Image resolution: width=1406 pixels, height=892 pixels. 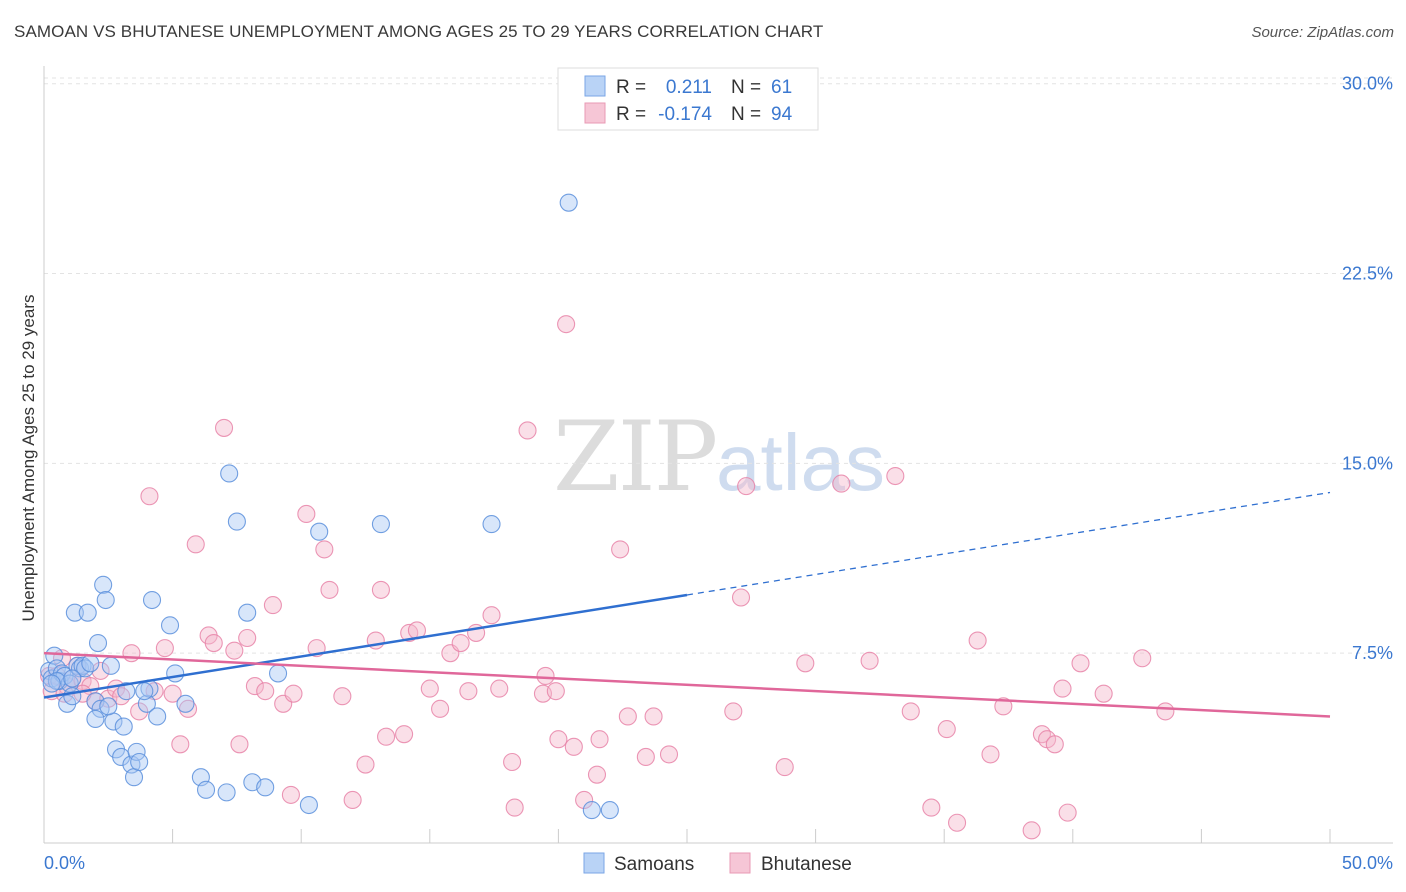 What do you see at coordinates (594, 863) in the screenshot?
I see `legend-bottom-samoans-swatch` at bounding box center [594, 863].